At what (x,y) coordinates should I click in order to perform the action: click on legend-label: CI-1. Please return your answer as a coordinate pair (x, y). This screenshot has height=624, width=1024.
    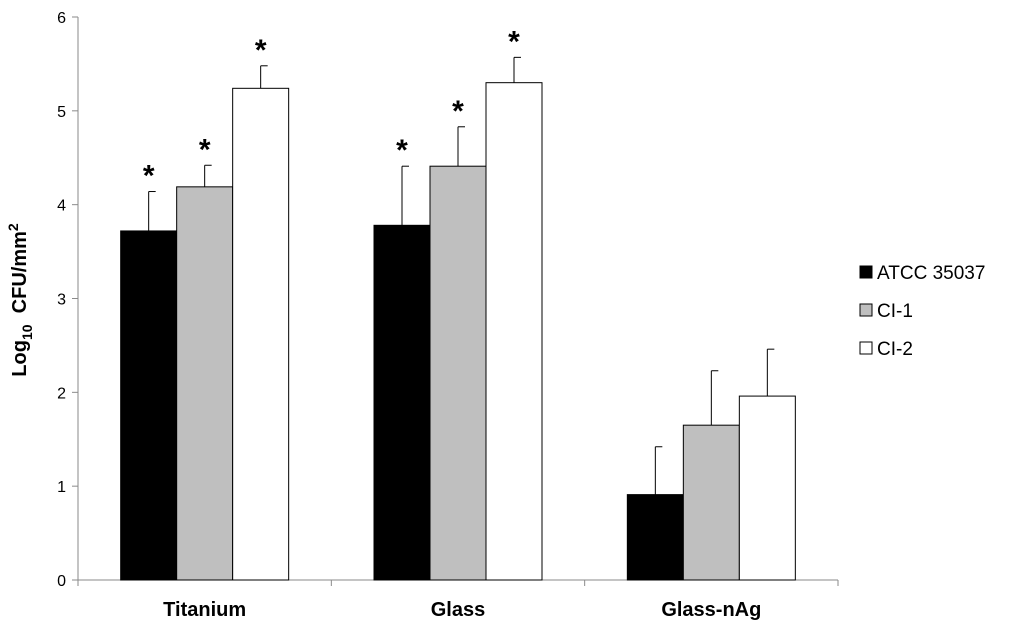
    Looking at the image, I should click on (895, 311).